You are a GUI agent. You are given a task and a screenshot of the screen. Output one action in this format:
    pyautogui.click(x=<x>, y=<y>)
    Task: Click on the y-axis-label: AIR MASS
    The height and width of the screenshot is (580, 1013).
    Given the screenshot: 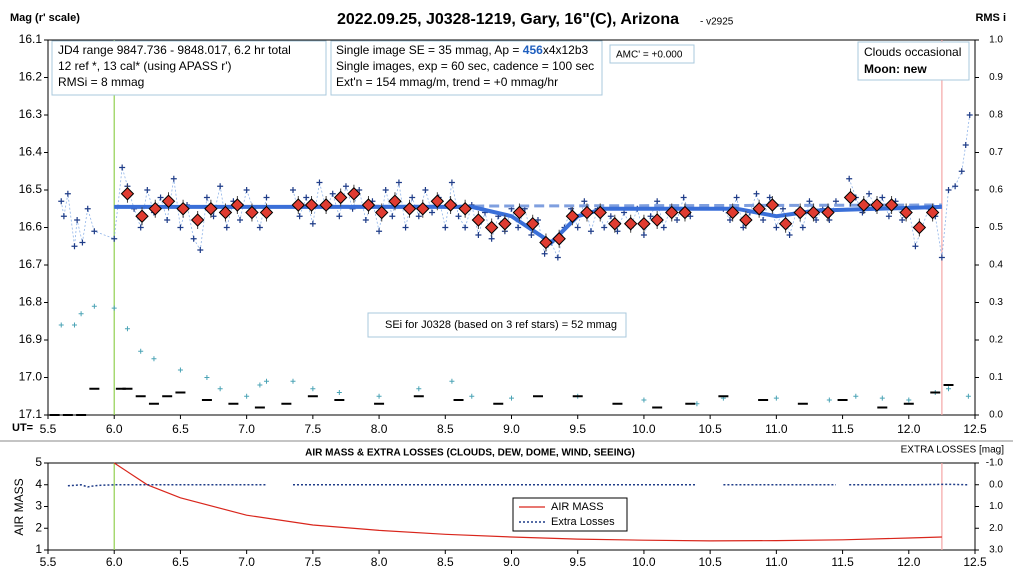 What is the action you would take?
    pyautogui.click(x=19, y=506)
    